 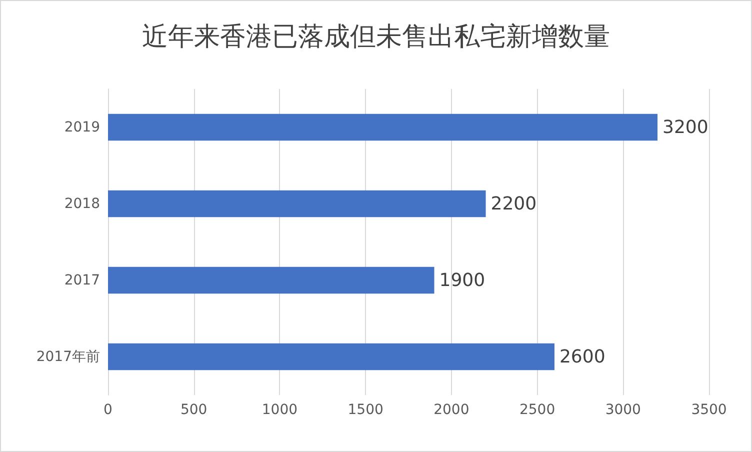 I want to click on chart-title: 近年来香港已落成但未售出私宅新增数量, so click(x=376, y=37).